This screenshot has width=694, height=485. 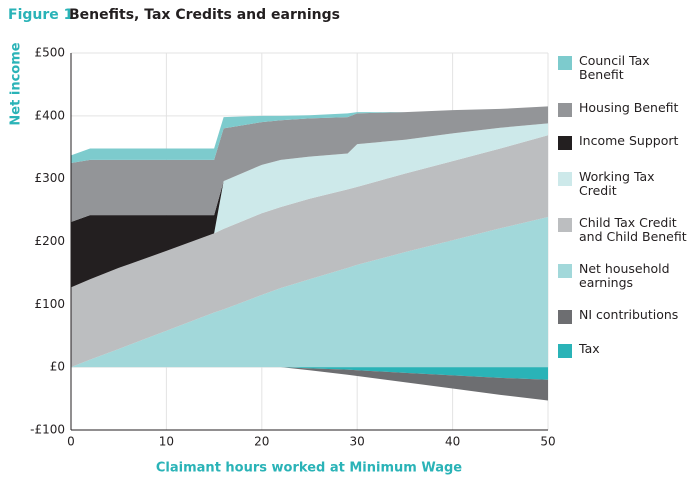 What do you see at coordinates (309, 468) in the screenshot?
I see `x-axis-label: Claimant hours worked at Minimum Wage` at bounding box center [309, 468].